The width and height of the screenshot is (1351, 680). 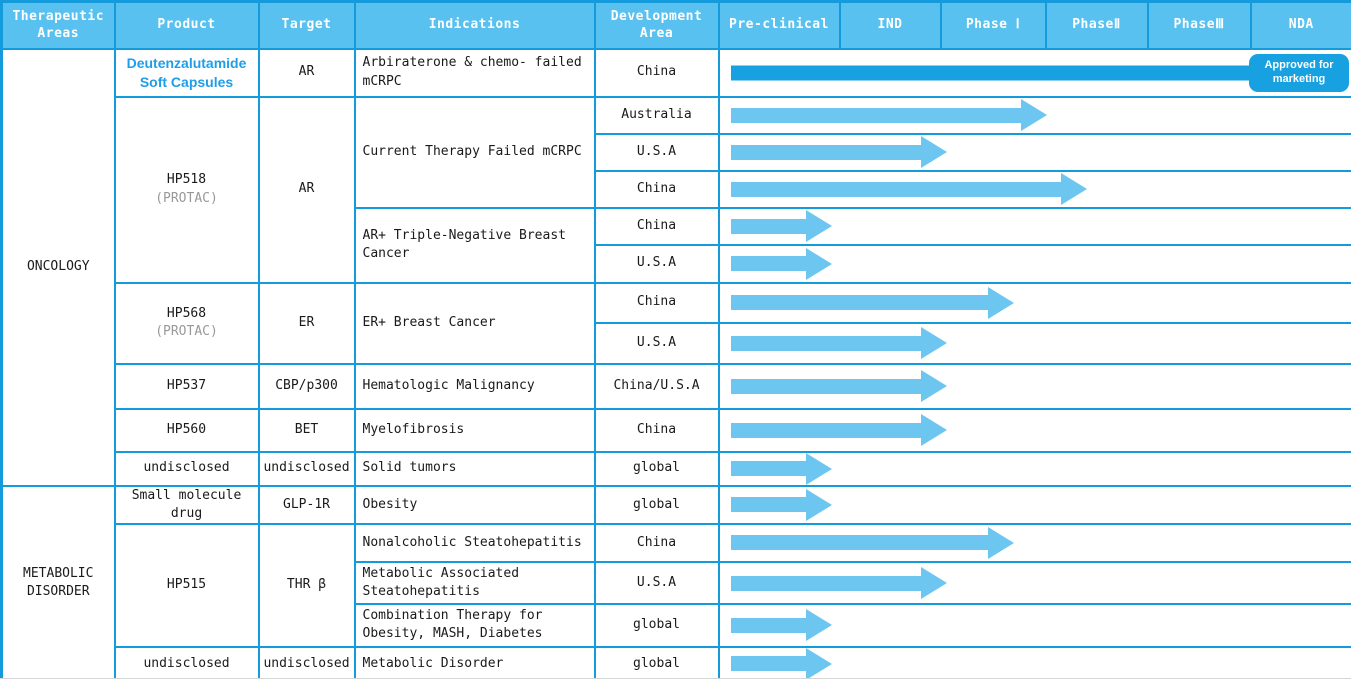 I want to click on cell-dev-area: Australia, so click(x=656, y=115).